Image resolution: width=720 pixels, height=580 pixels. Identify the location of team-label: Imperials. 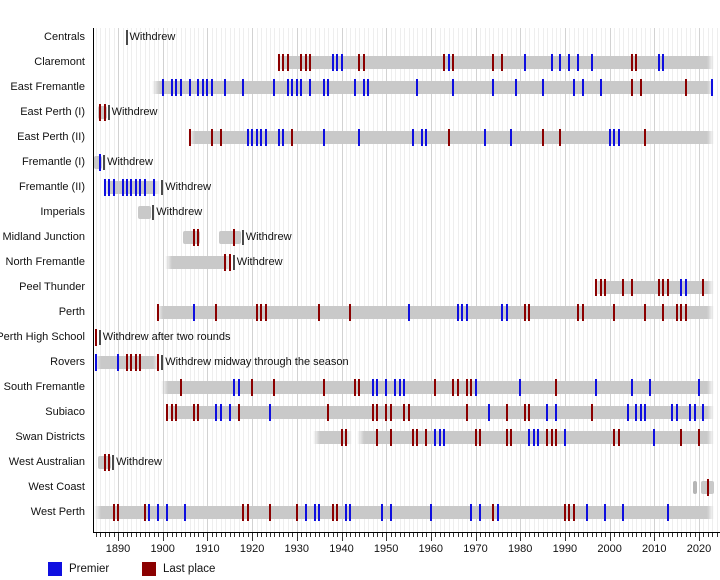
(62, 212).